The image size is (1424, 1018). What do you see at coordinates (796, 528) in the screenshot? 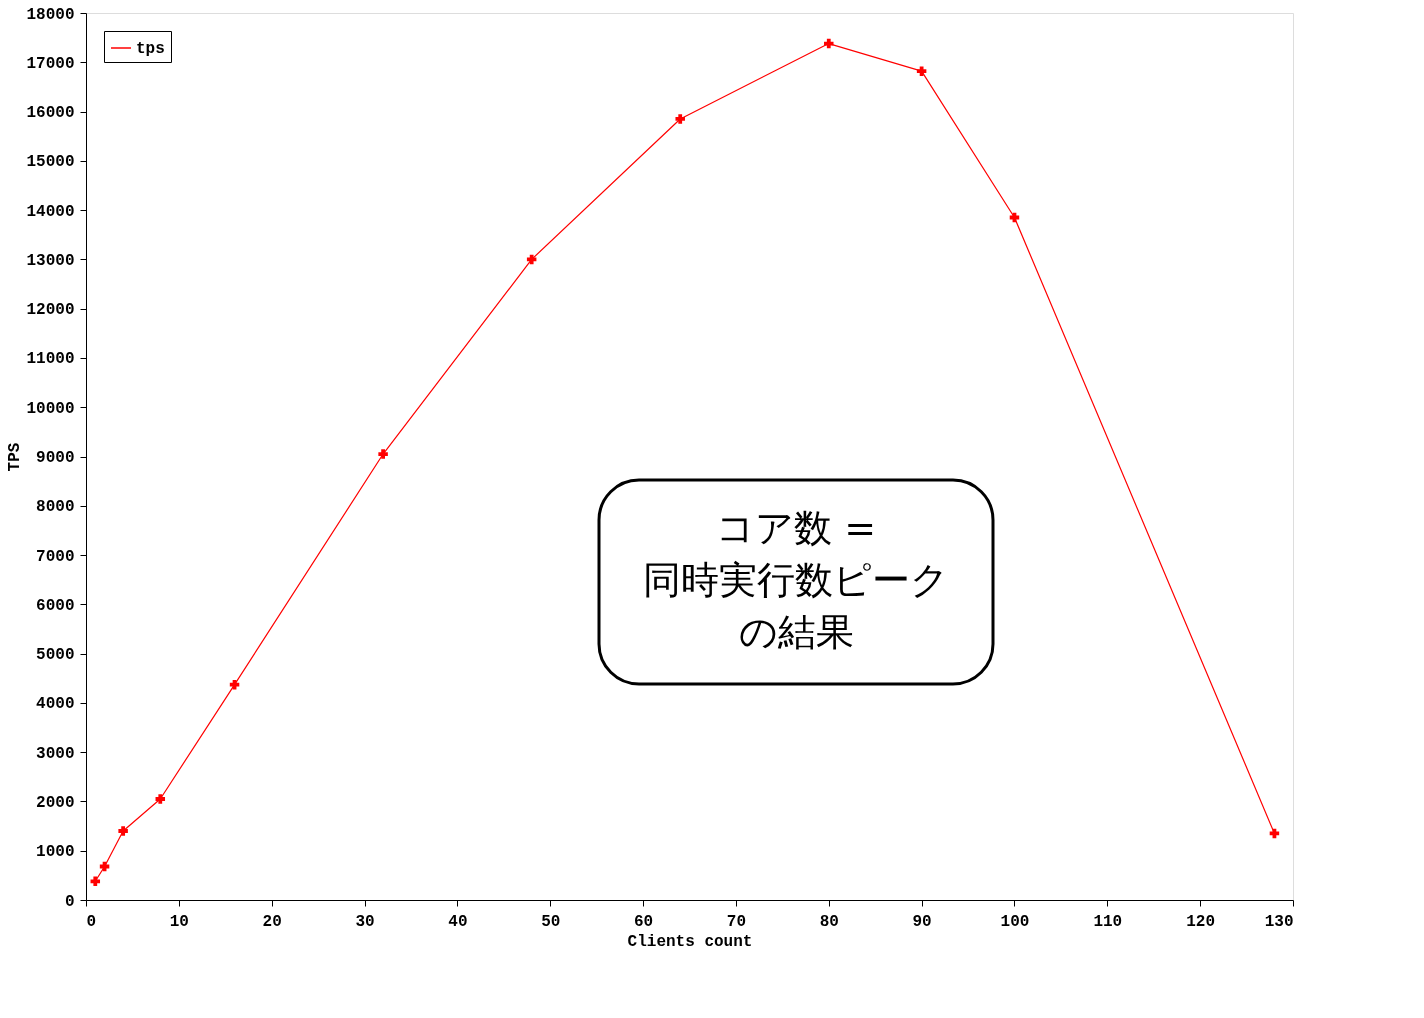
I see `annotation: コア数 =` at bounding box center [796, 528].